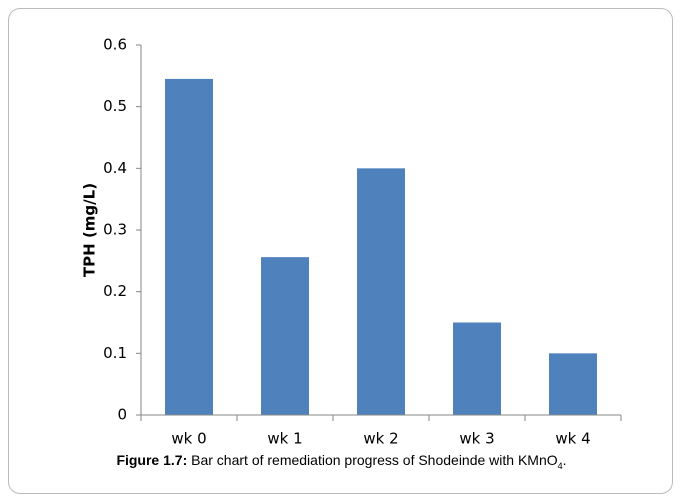 The height and width of the screenshot is (504, 683). What do you see at coordinates (560, 465) in the screenshot?
I see `caption-subscript: 4` at bounding box center [560, 465].